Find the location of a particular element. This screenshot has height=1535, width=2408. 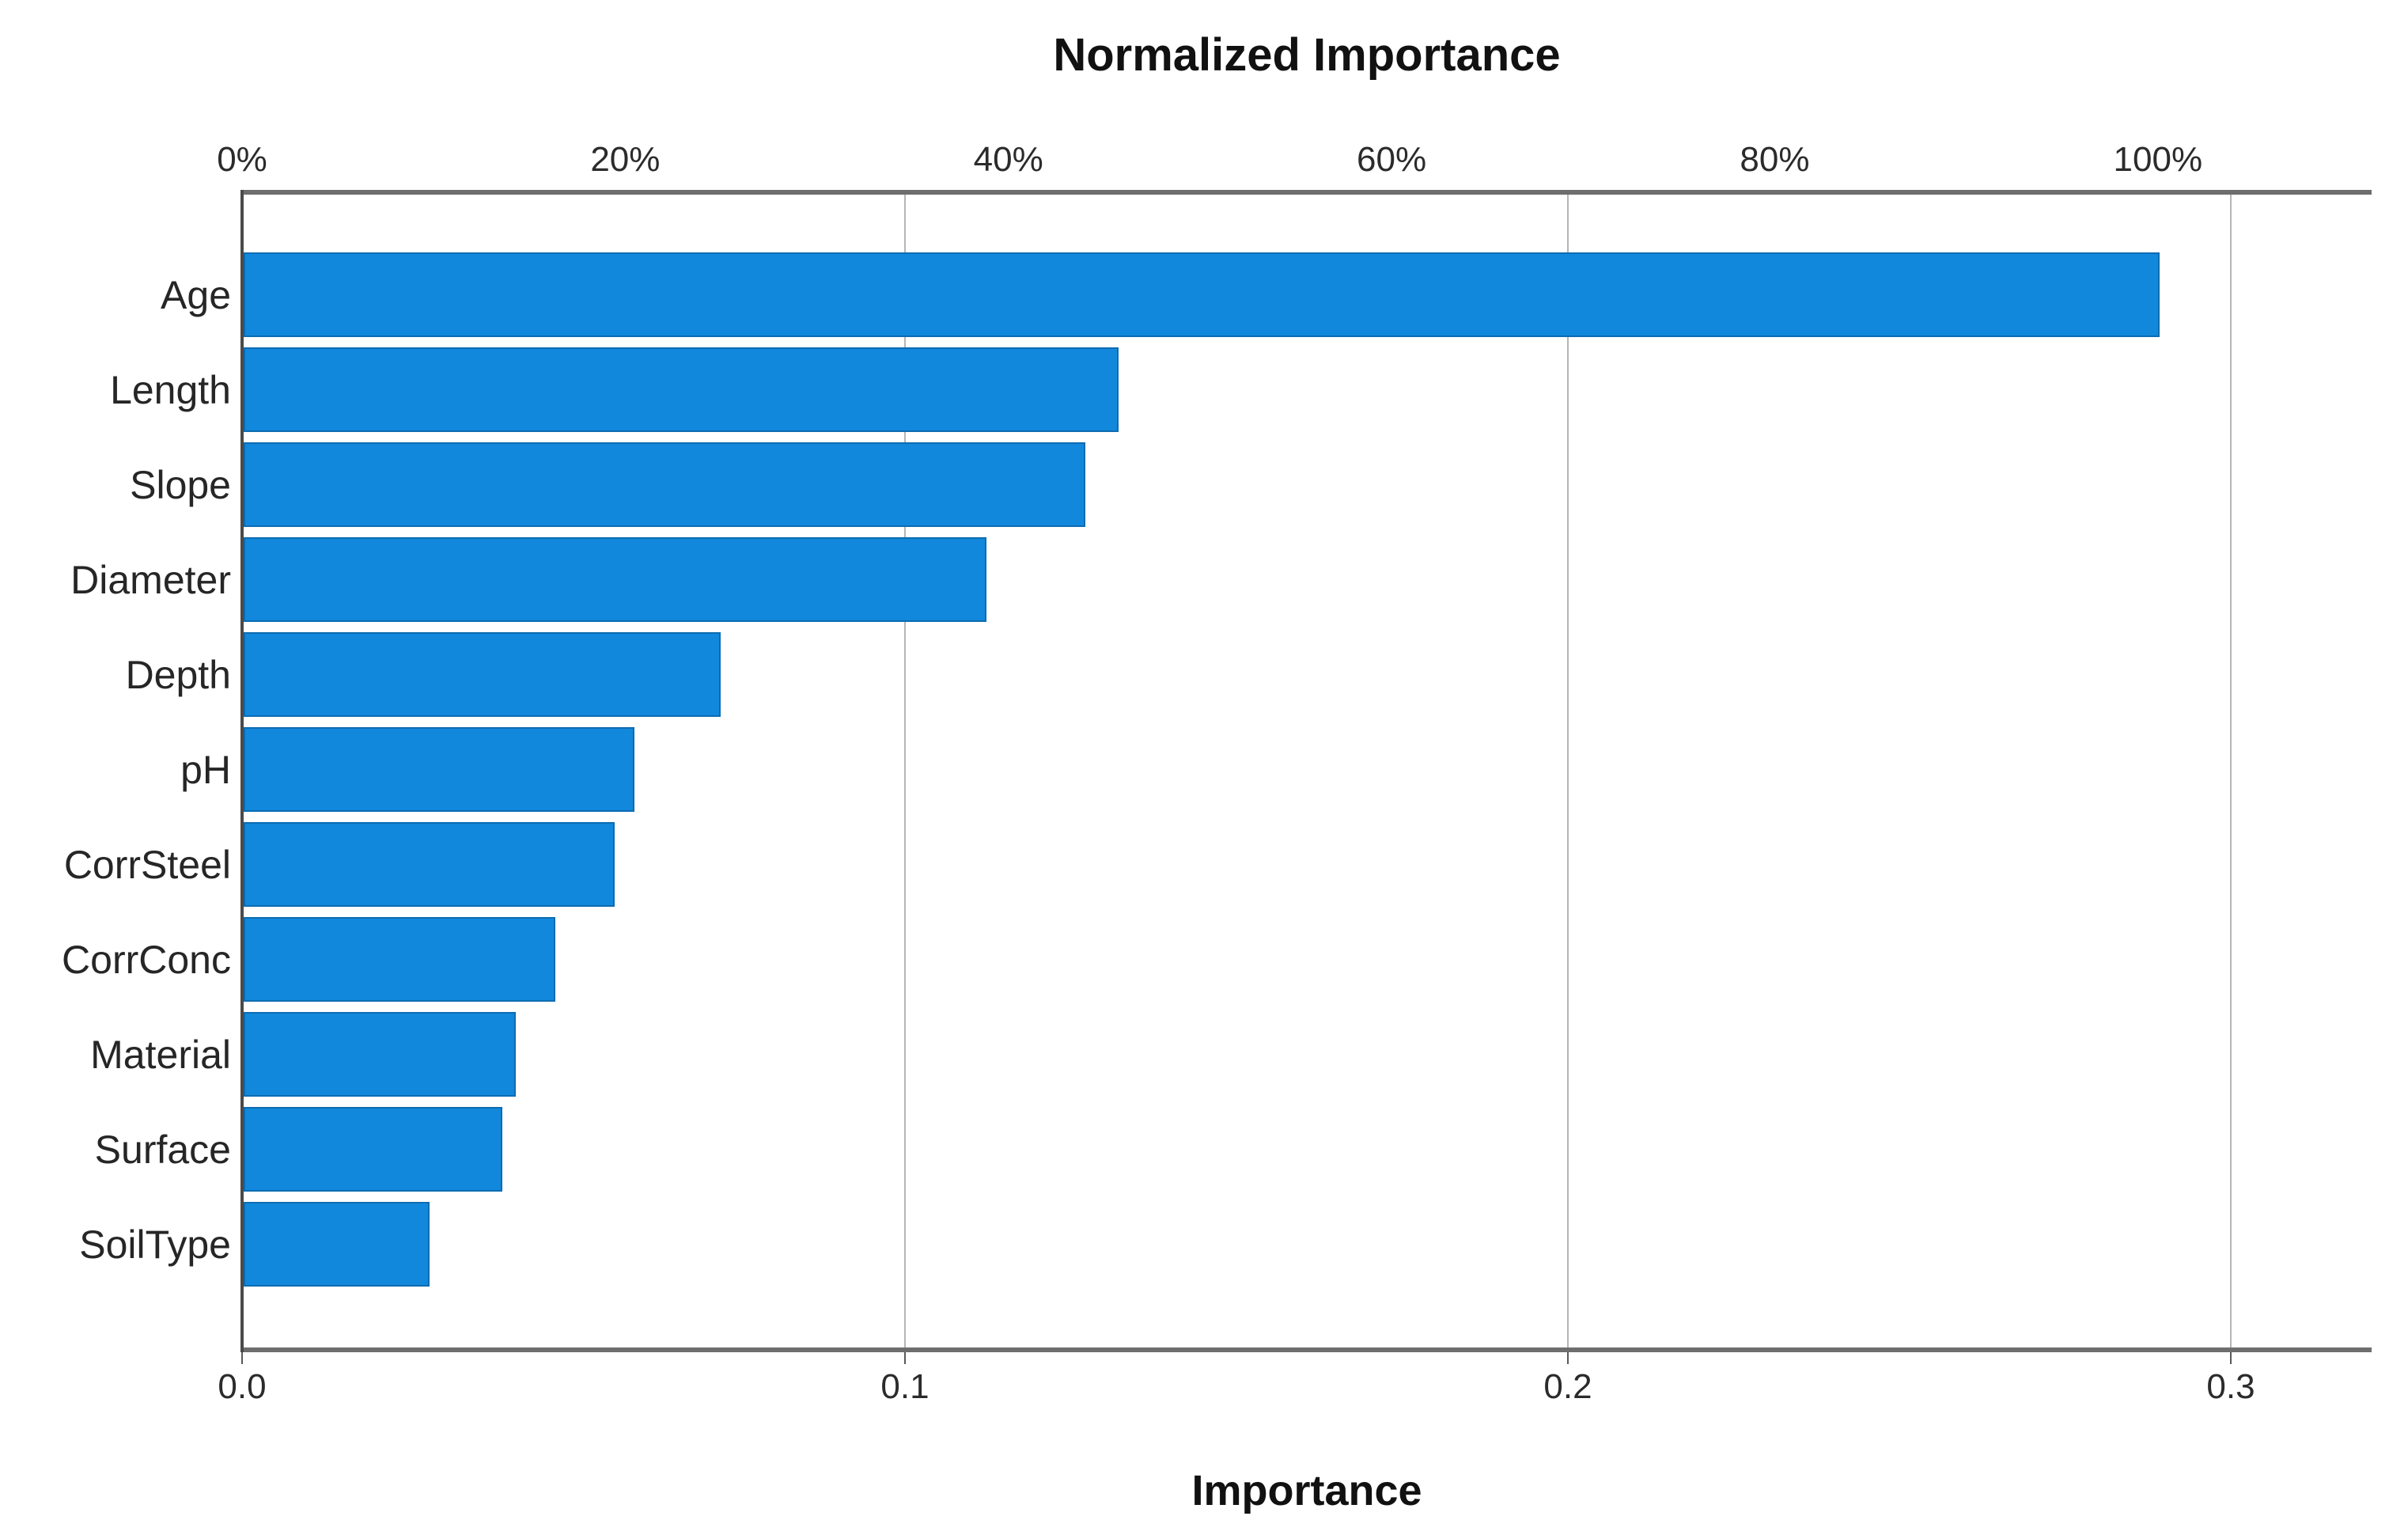

bar-depth is located at coordinates (482, 674).